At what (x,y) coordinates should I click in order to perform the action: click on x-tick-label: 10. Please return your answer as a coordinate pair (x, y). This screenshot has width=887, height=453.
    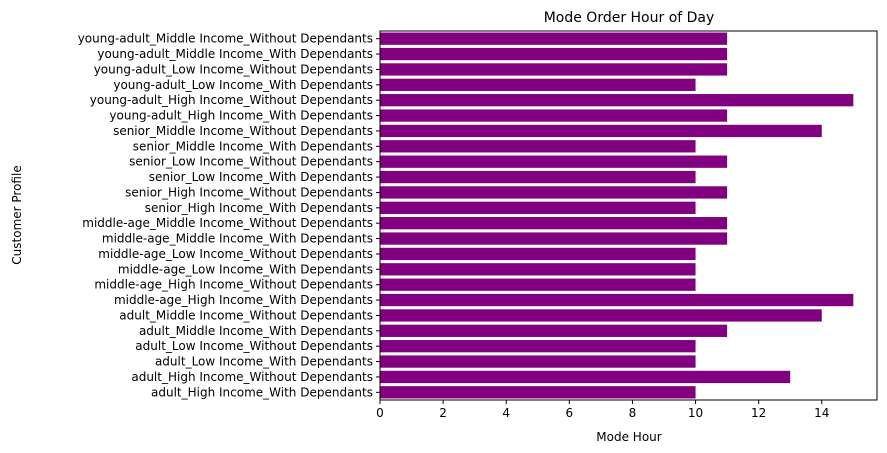
    Looking at the image, I should click on (695, 413).